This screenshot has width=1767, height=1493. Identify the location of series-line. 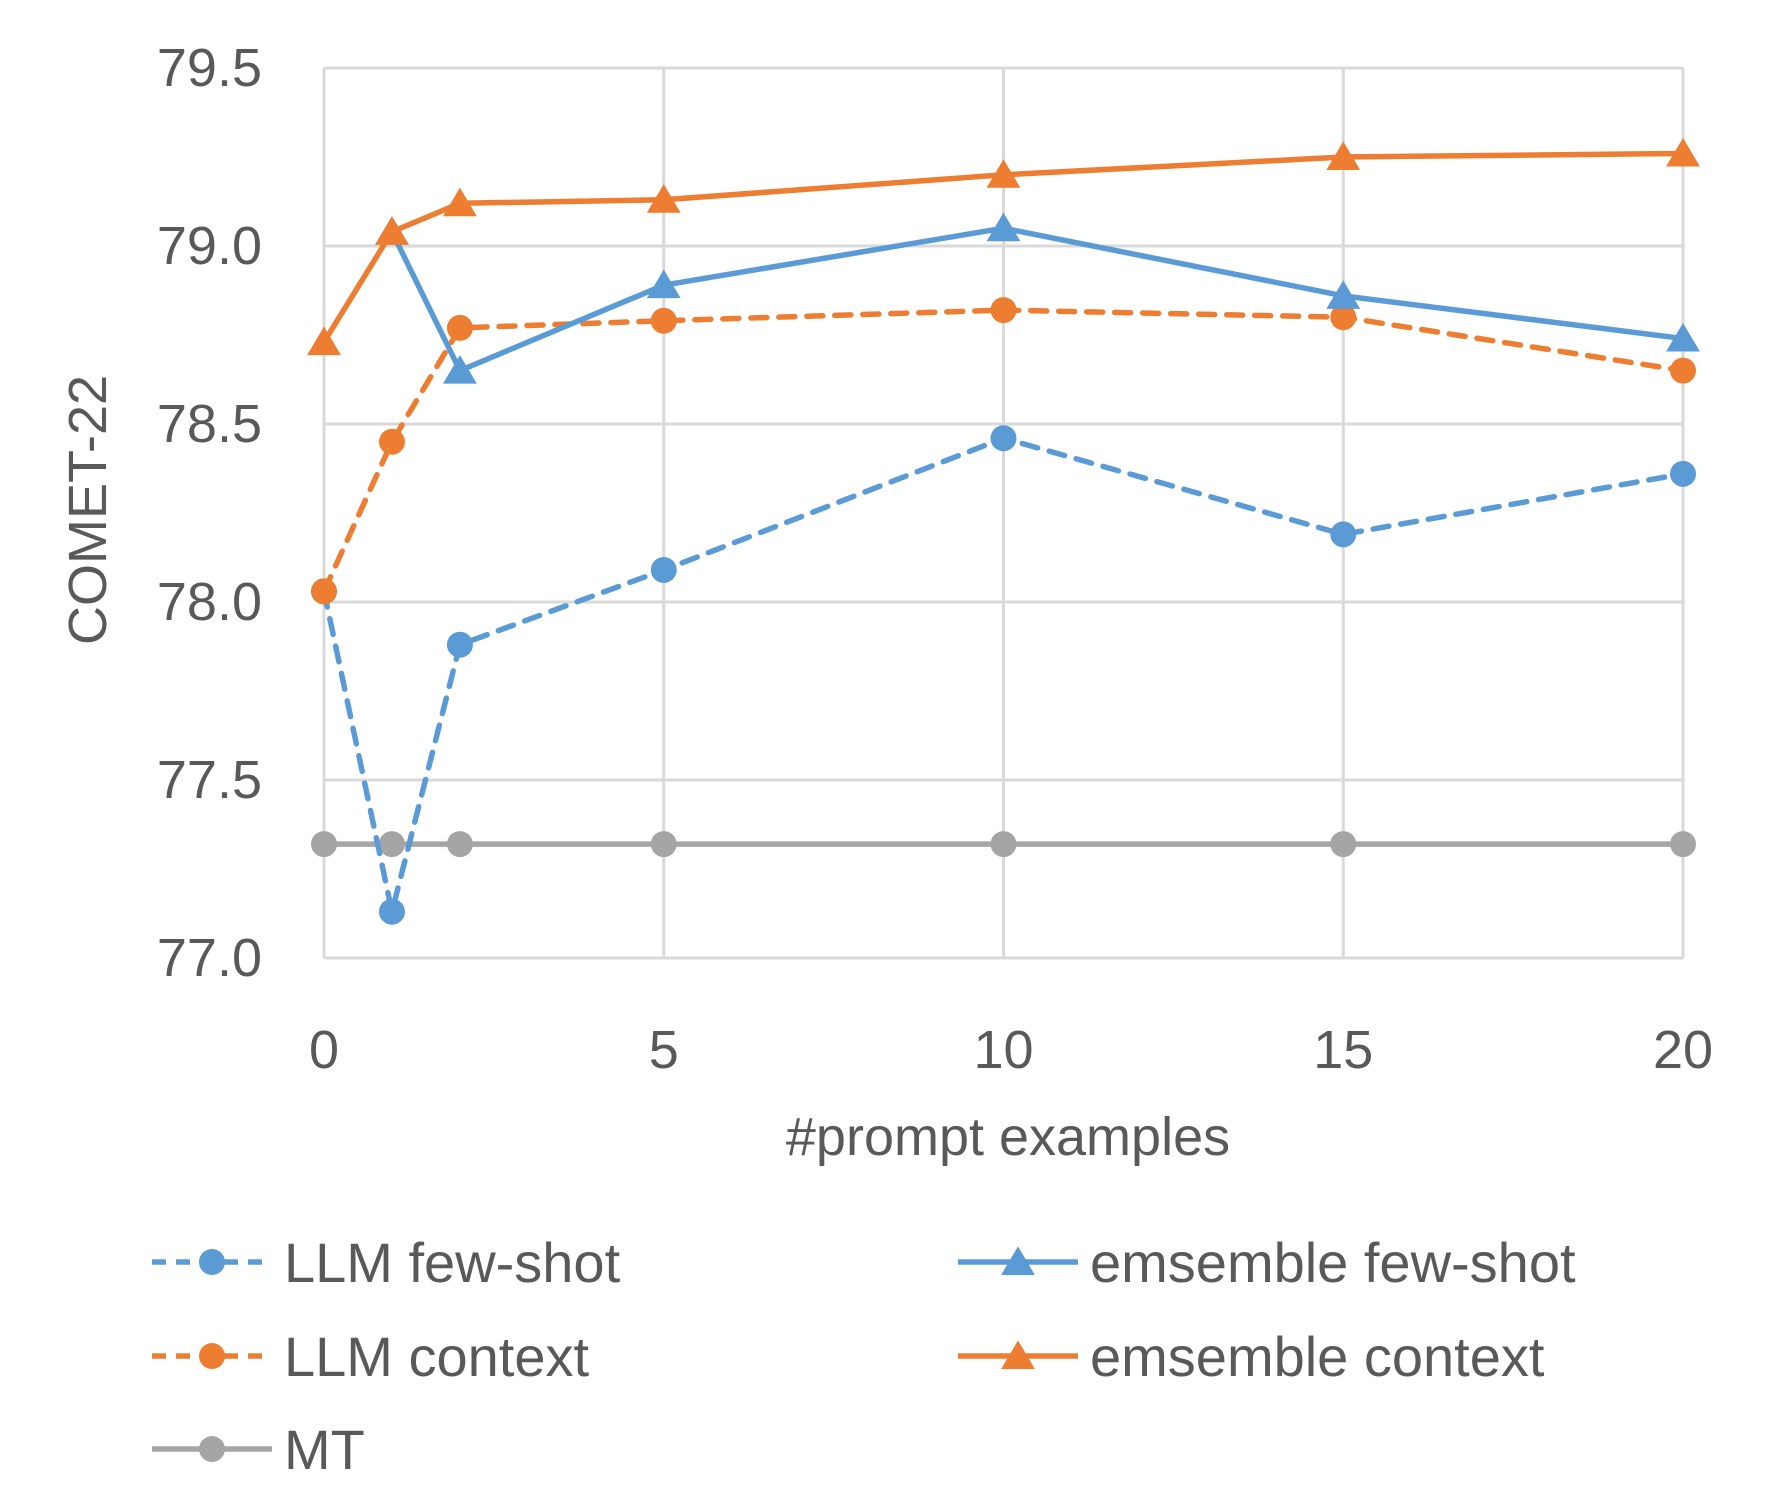
(1037, 299).